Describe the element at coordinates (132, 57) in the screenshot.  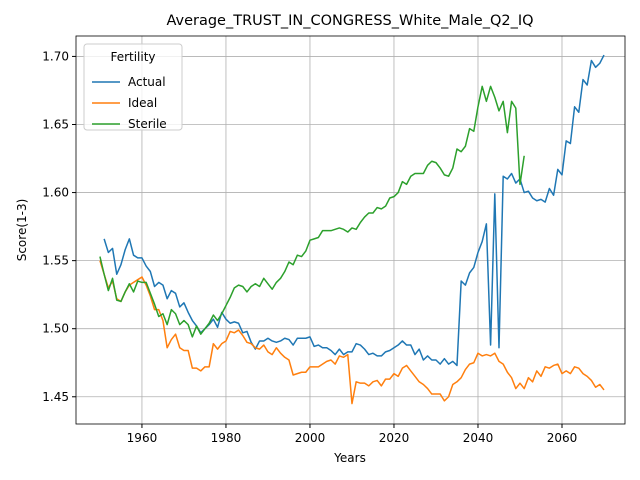
I see `legend-title: Fertility` at that location.